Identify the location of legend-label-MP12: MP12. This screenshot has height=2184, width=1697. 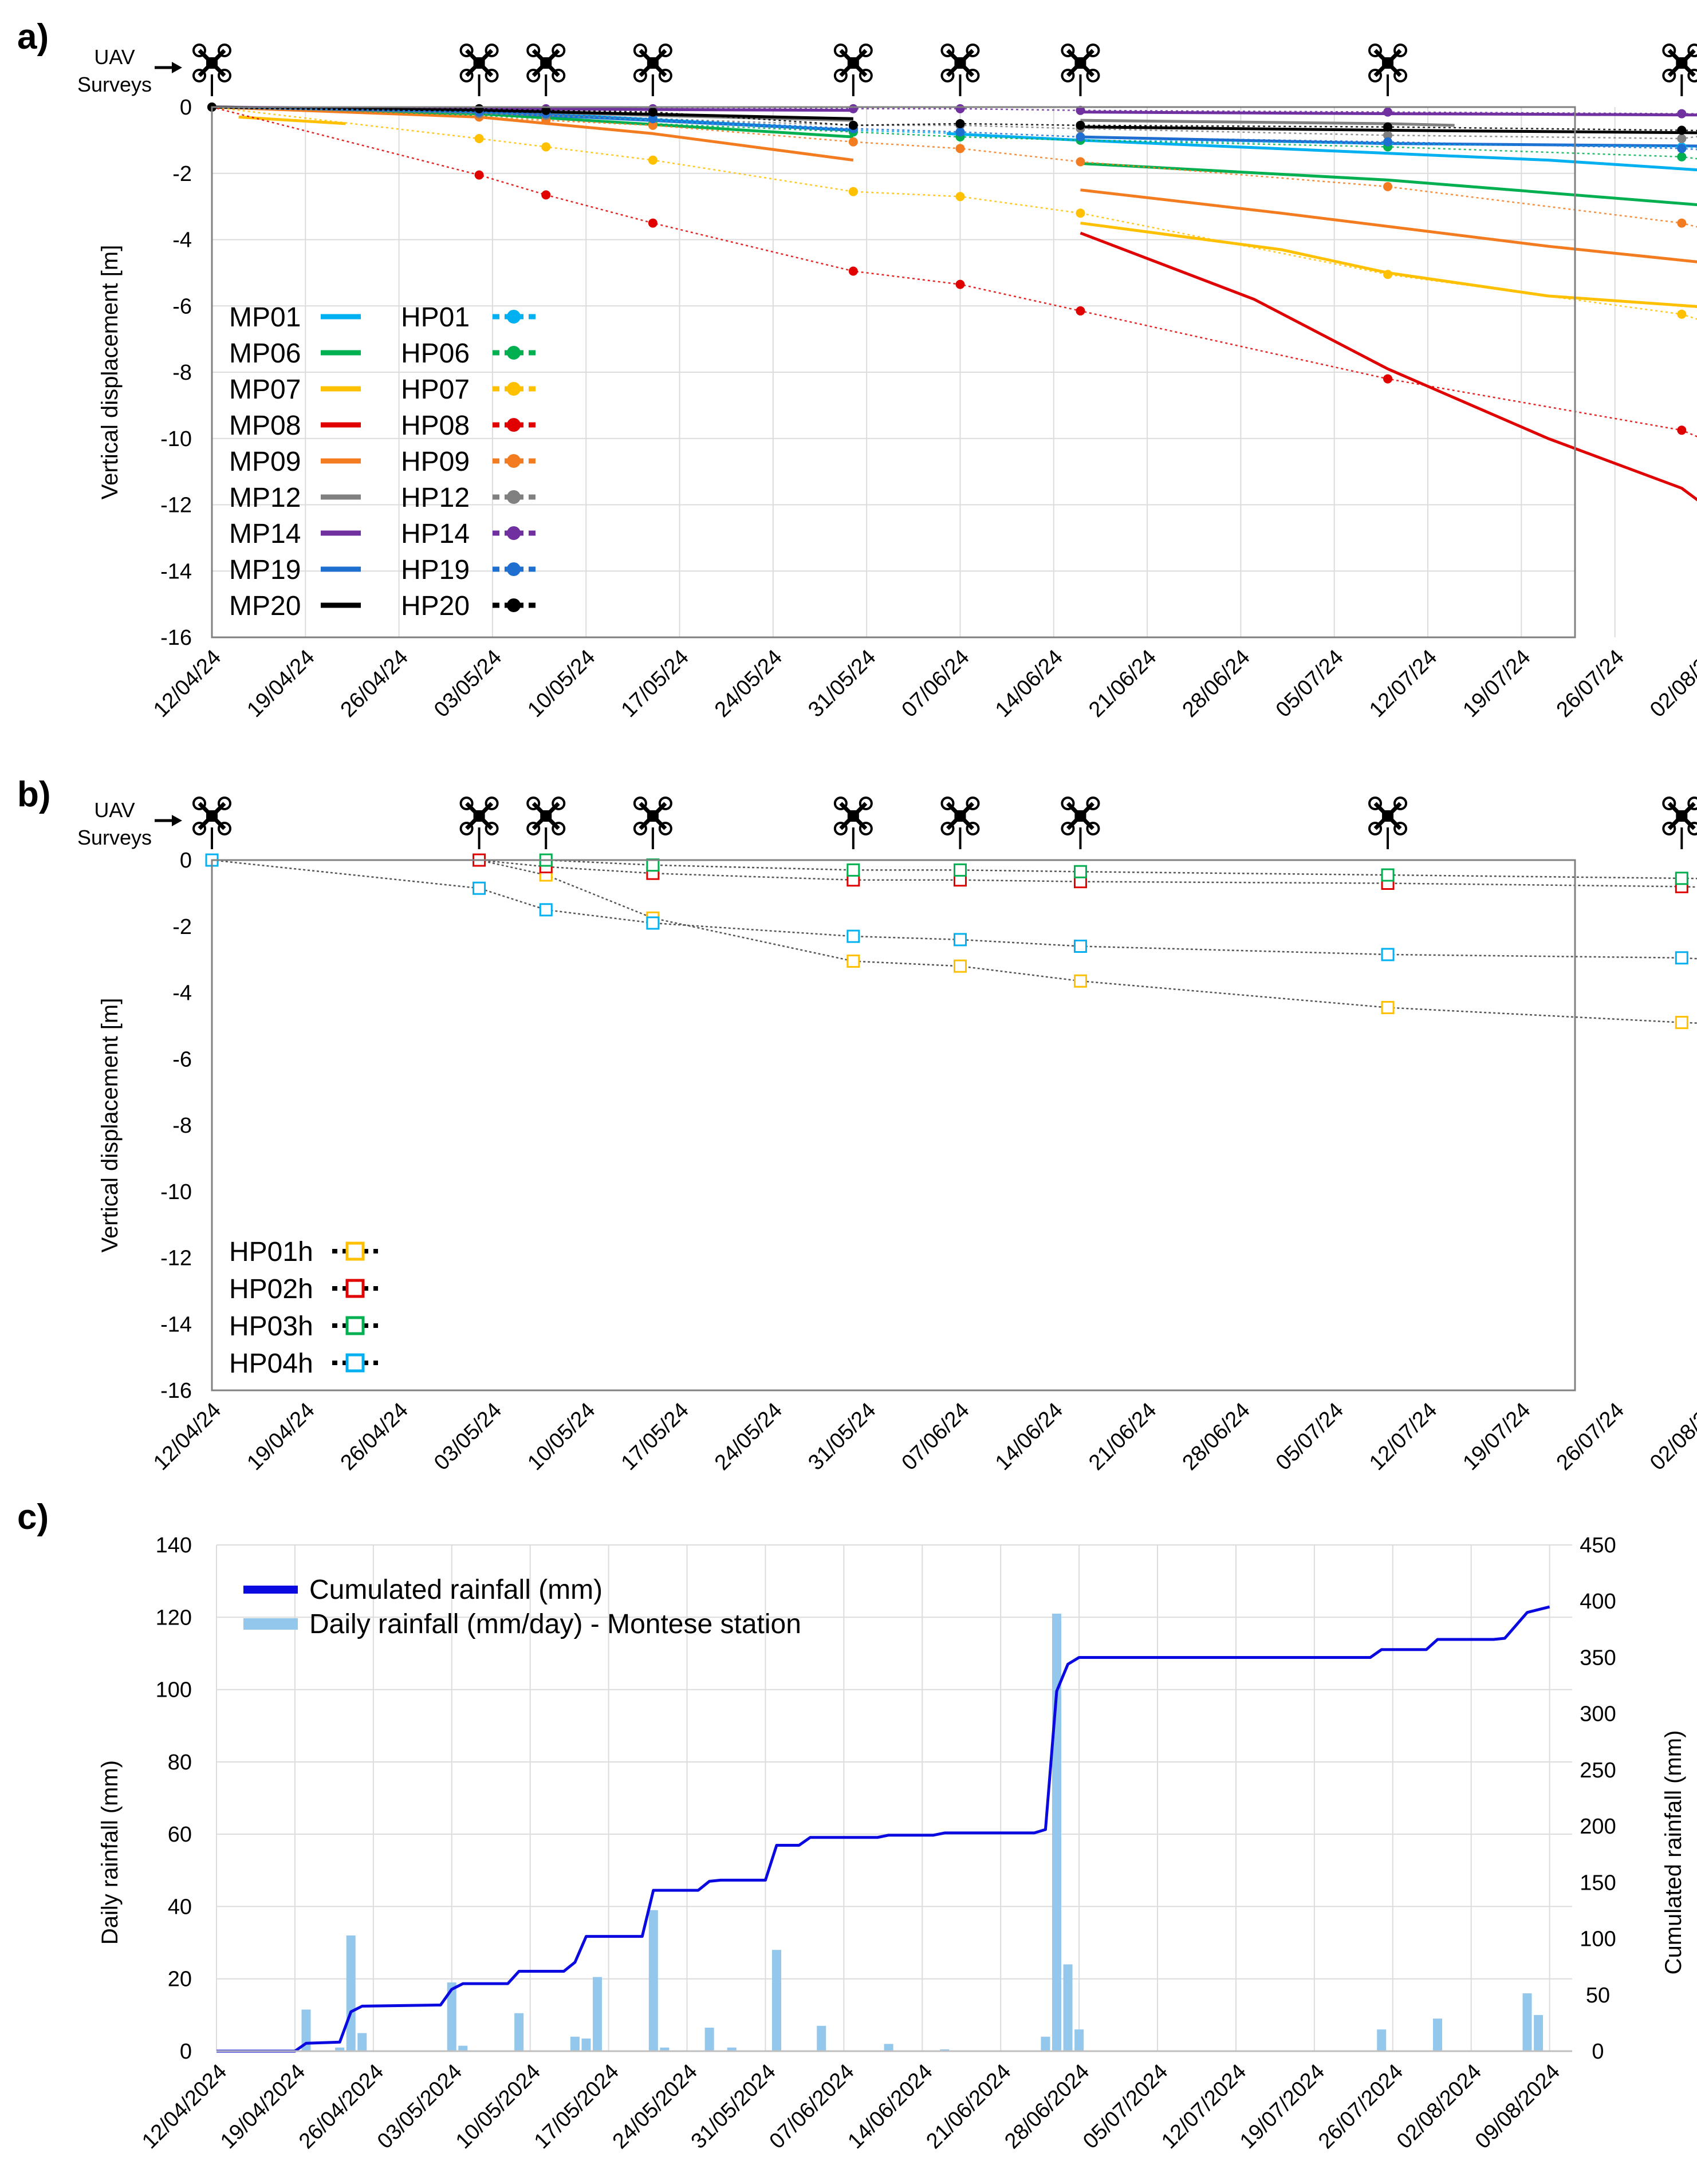
(265, 498).